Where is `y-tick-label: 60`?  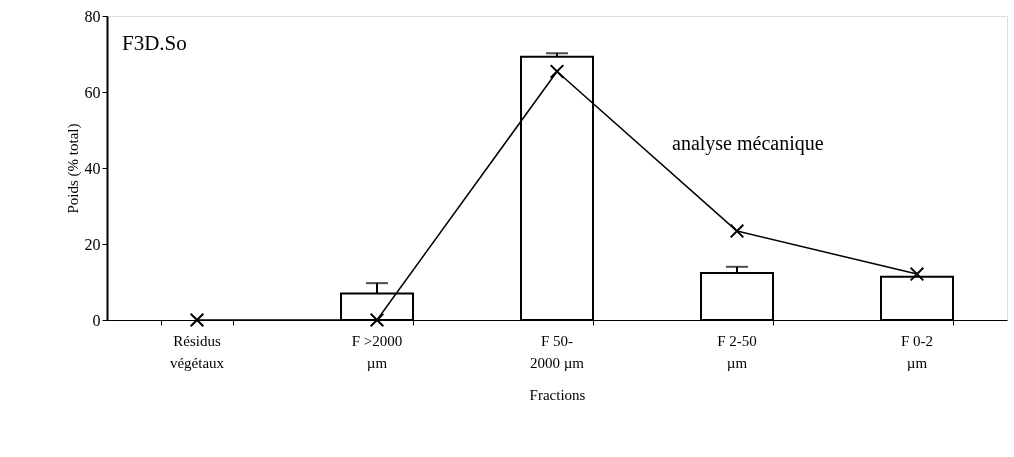 y-tick-label: 60 is located at coordinates (92, 92).